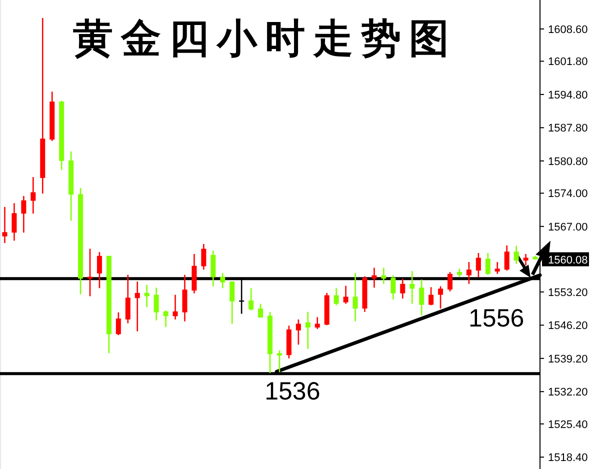 This screenshot has width=590, height=469. I want to click on chart-title: 黄金四小时走势图, so click(265, 38).